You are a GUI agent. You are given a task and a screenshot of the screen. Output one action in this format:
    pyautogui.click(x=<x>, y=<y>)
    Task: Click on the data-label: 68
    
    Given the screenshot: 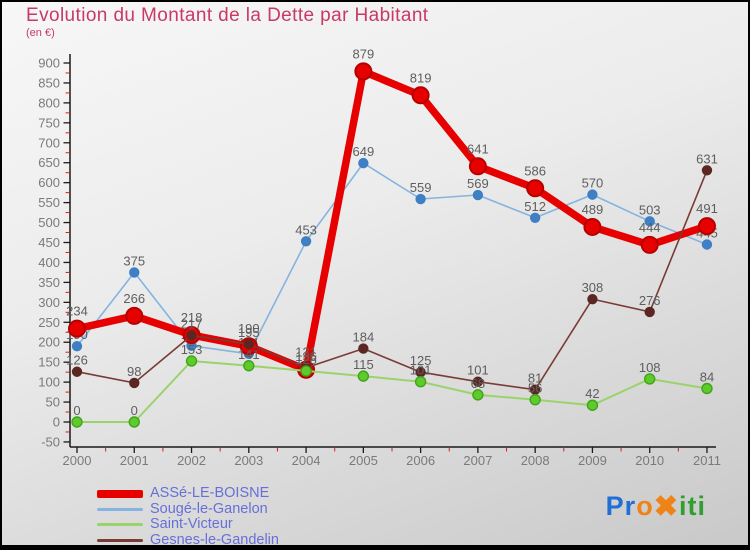 What is the action you would take?
    pyautogui.click(x=478, y=383)
    